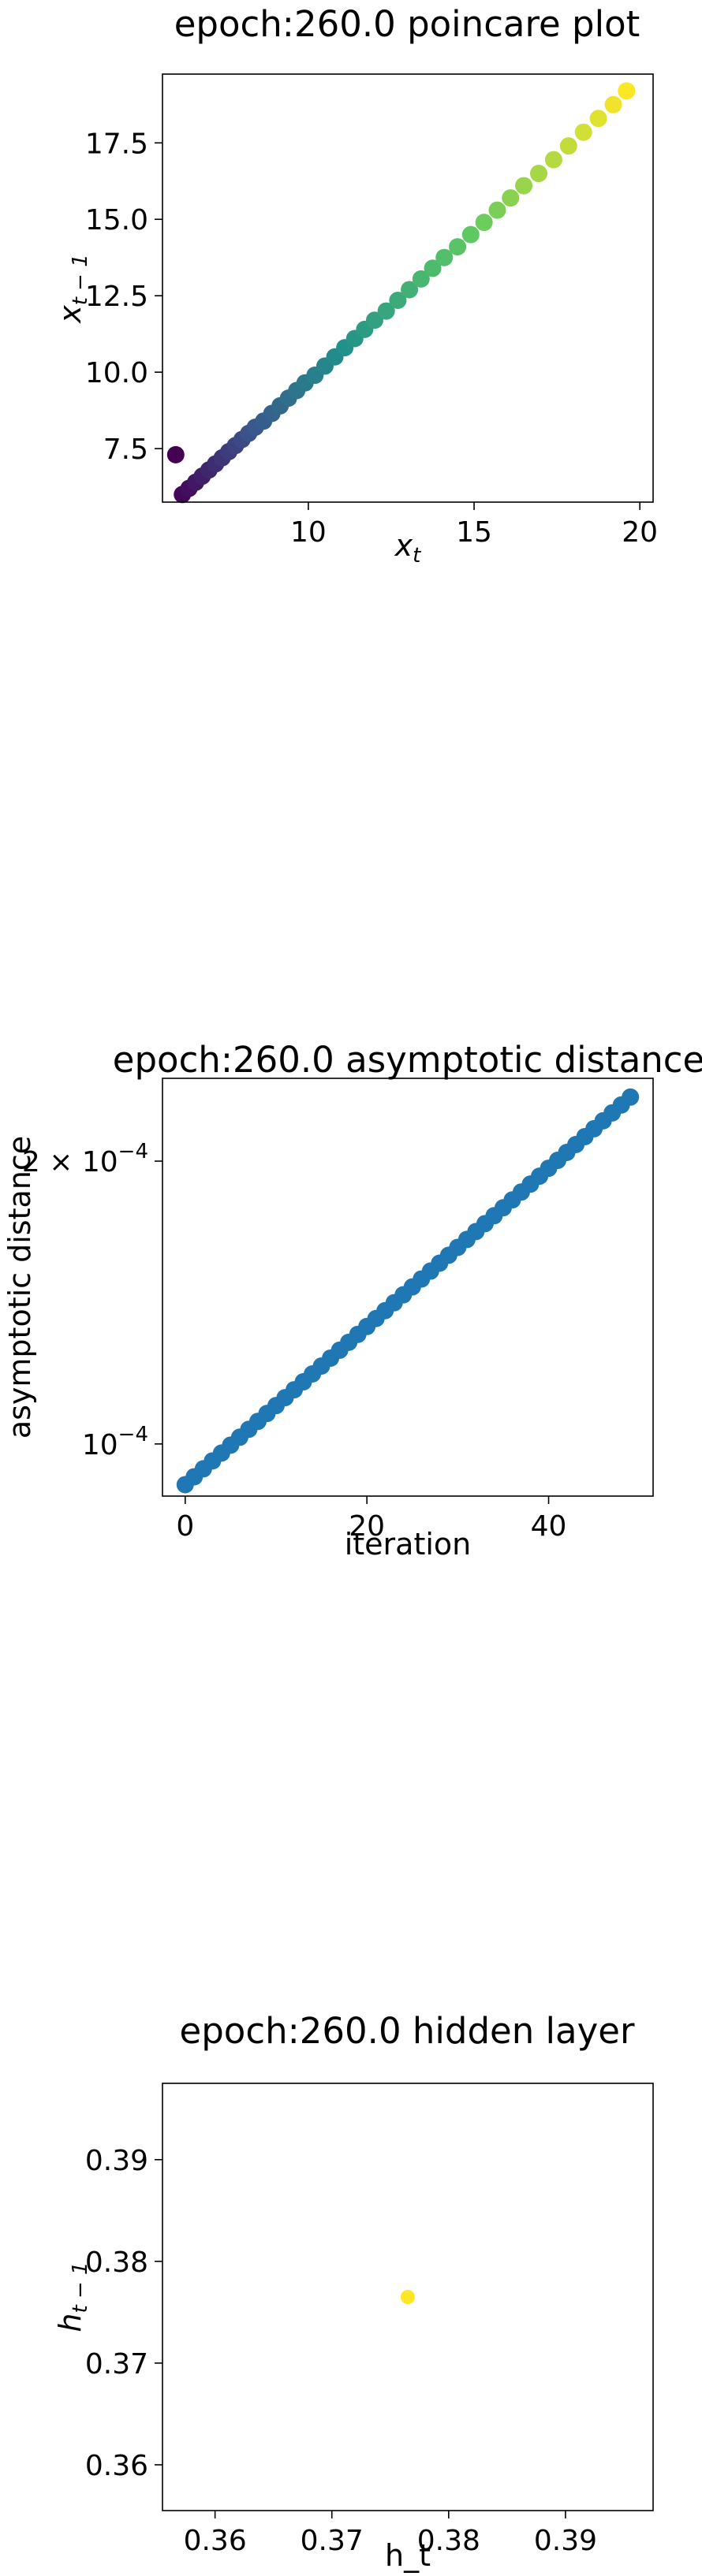 Image resolution: width=702 pixels, height=2576 pixels. Describe the element at coordinates (116, 2263) in the screenshot. I see `y-tick-label: 0.38` at that location.